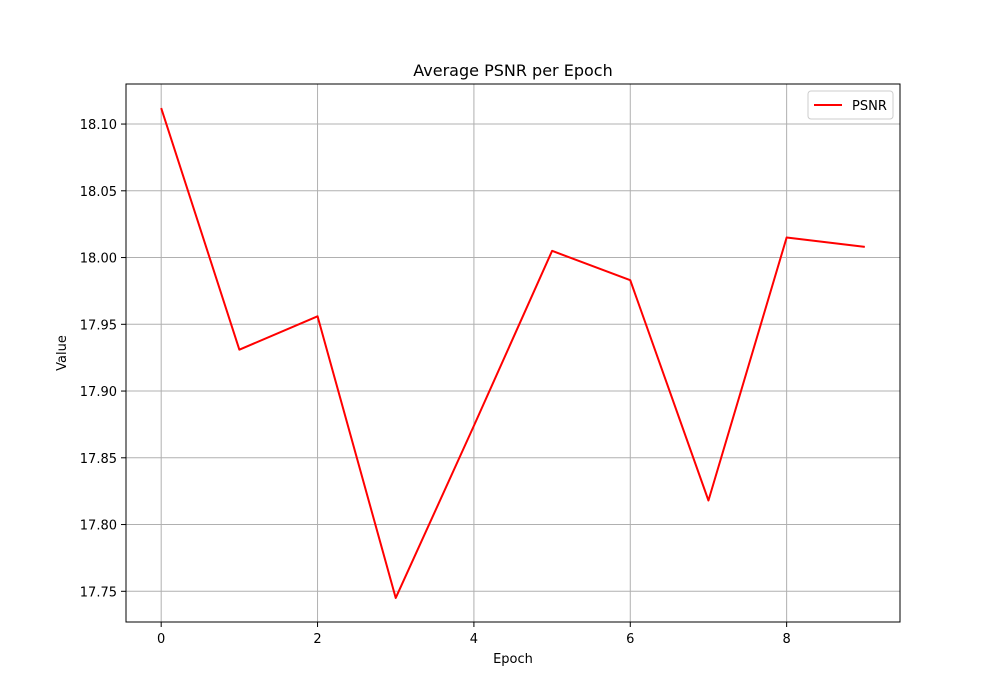 This screenshot has width=1000, height=700. Describe the element at coordinates (512, 70) in the screenshot. I see `chart-title: Average PSNR per Epoch` at that location.